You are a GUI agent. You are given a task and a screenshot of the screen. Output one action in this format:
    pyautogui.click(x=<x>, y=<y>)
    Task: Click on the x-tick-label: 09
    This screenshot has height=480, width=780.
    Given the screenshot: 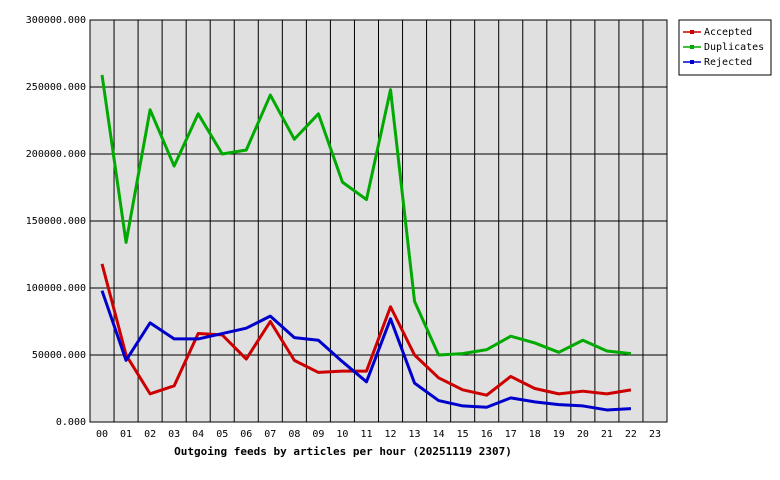 What is the action you would take?
    pyautogui.click(x=318, y=434)
    